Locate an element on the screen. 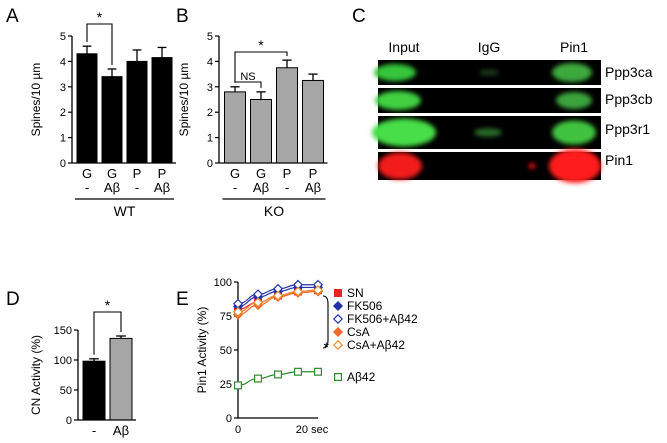 The width and height of the screenshot is (667, 443). blot-row-ppp3ca: Ppp3ca is located at coordinates (629, 72).